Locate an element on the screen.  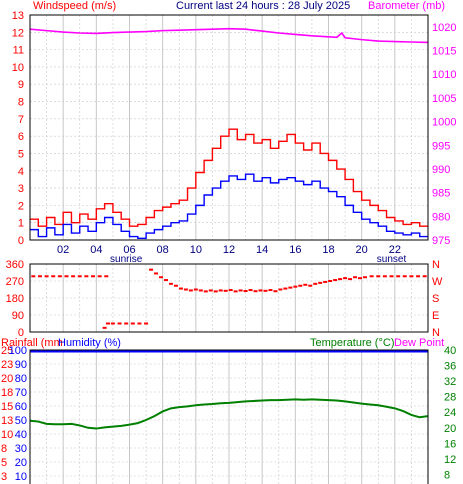
humidity-tick-label: 20 is located at coordinates (21, 463).